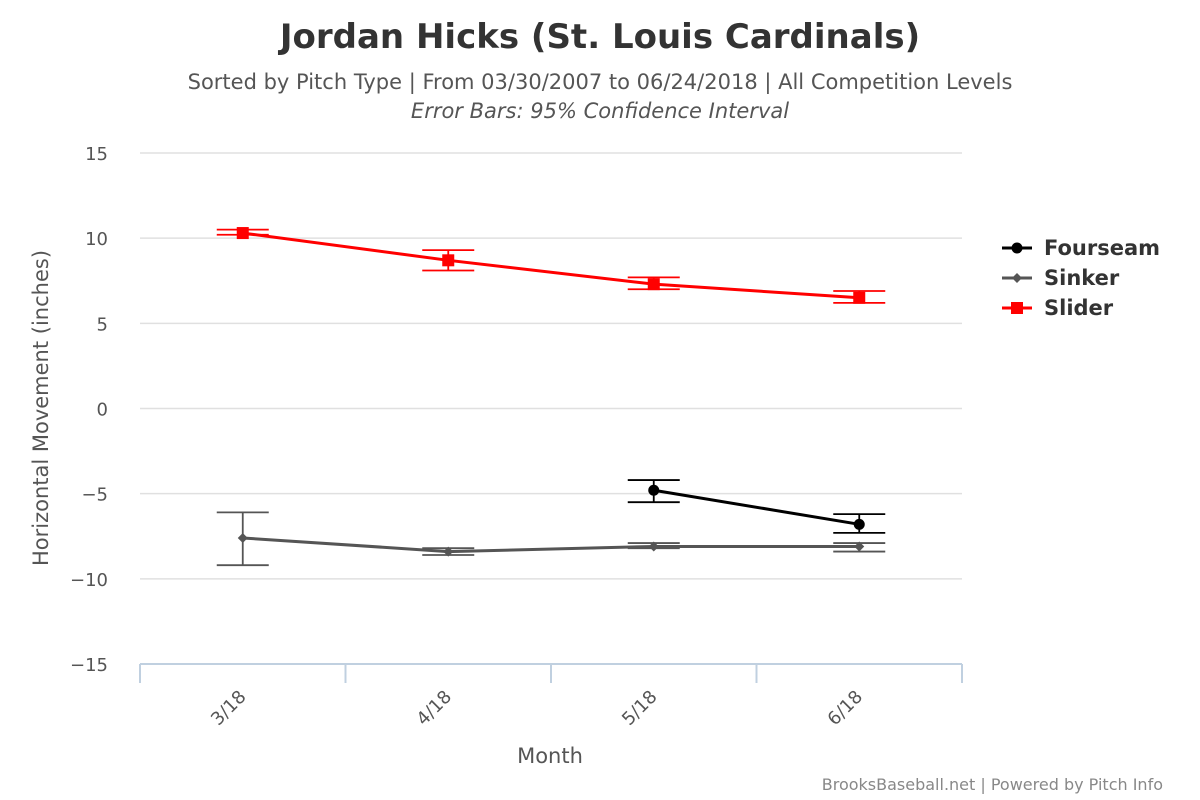  Describe the element at coordinates (600, 111) in the screenshot. I see `chart-subtitle-error-bars: Error Bars: 95% Confidence Interval` at that location.